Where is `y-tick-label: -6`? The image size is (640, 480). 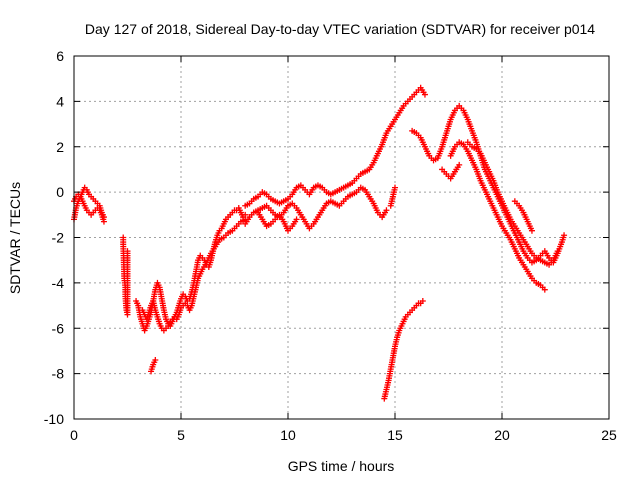
y-tick-label: -6 is located at coordinates (58, 328).